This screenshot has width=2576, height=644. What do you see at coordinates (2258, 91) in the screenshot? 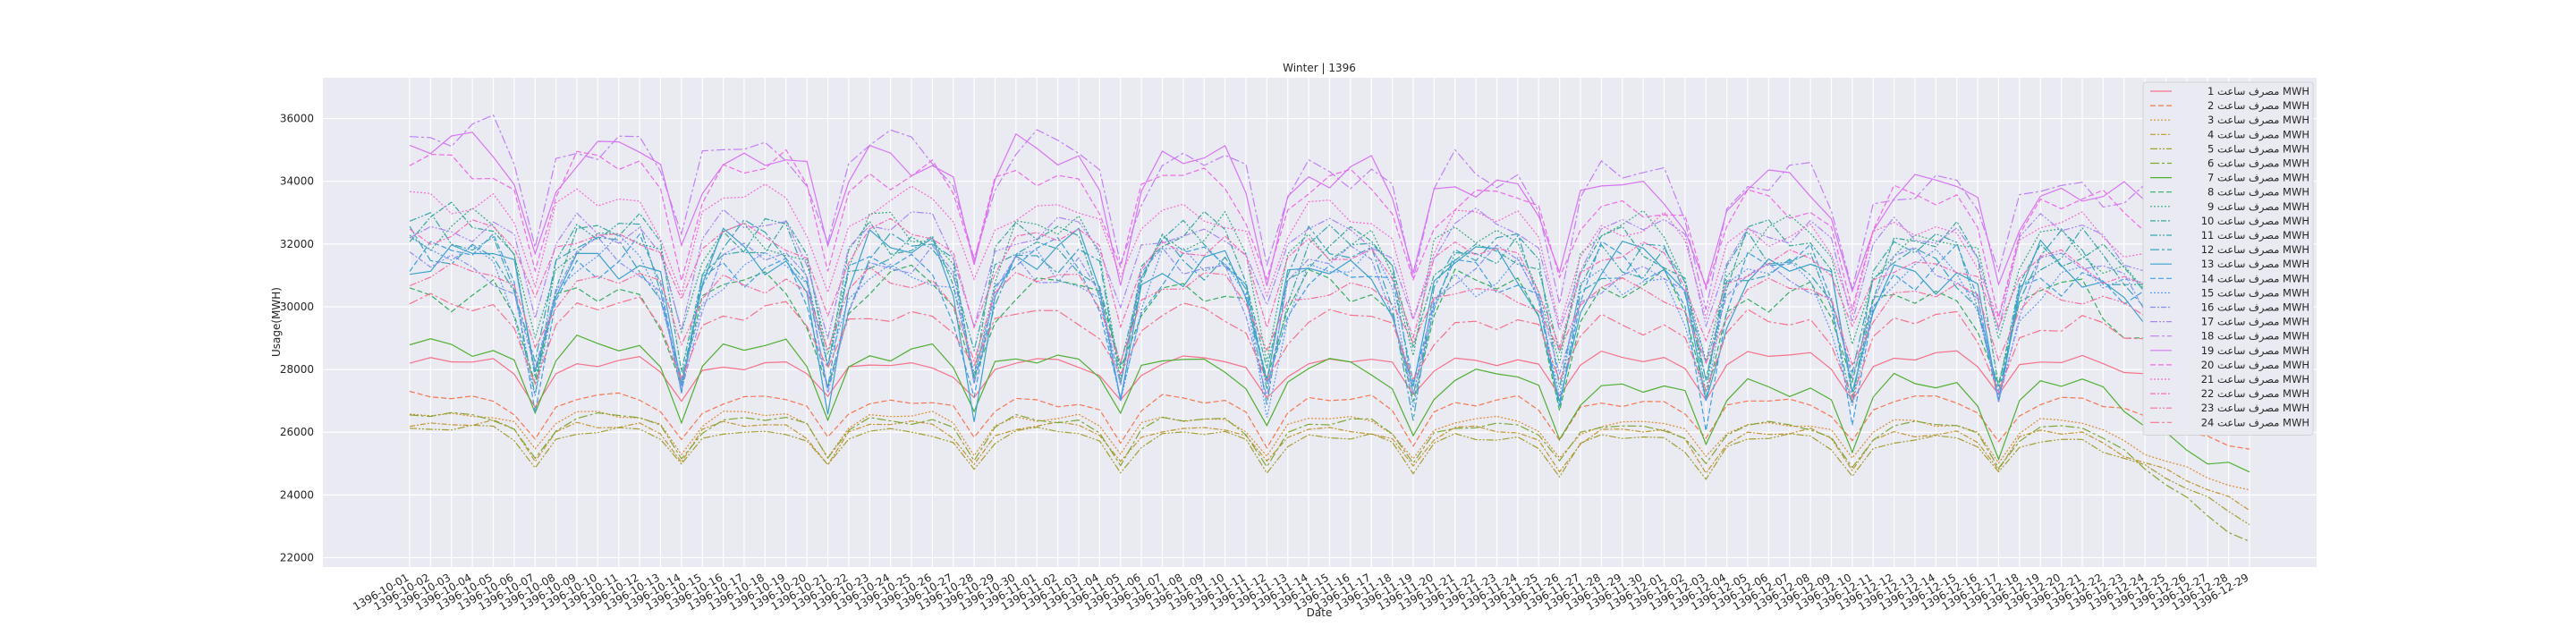
I see `legend-label: مصرف ساعت 1 MWH` at bounding box center [2258, 91].